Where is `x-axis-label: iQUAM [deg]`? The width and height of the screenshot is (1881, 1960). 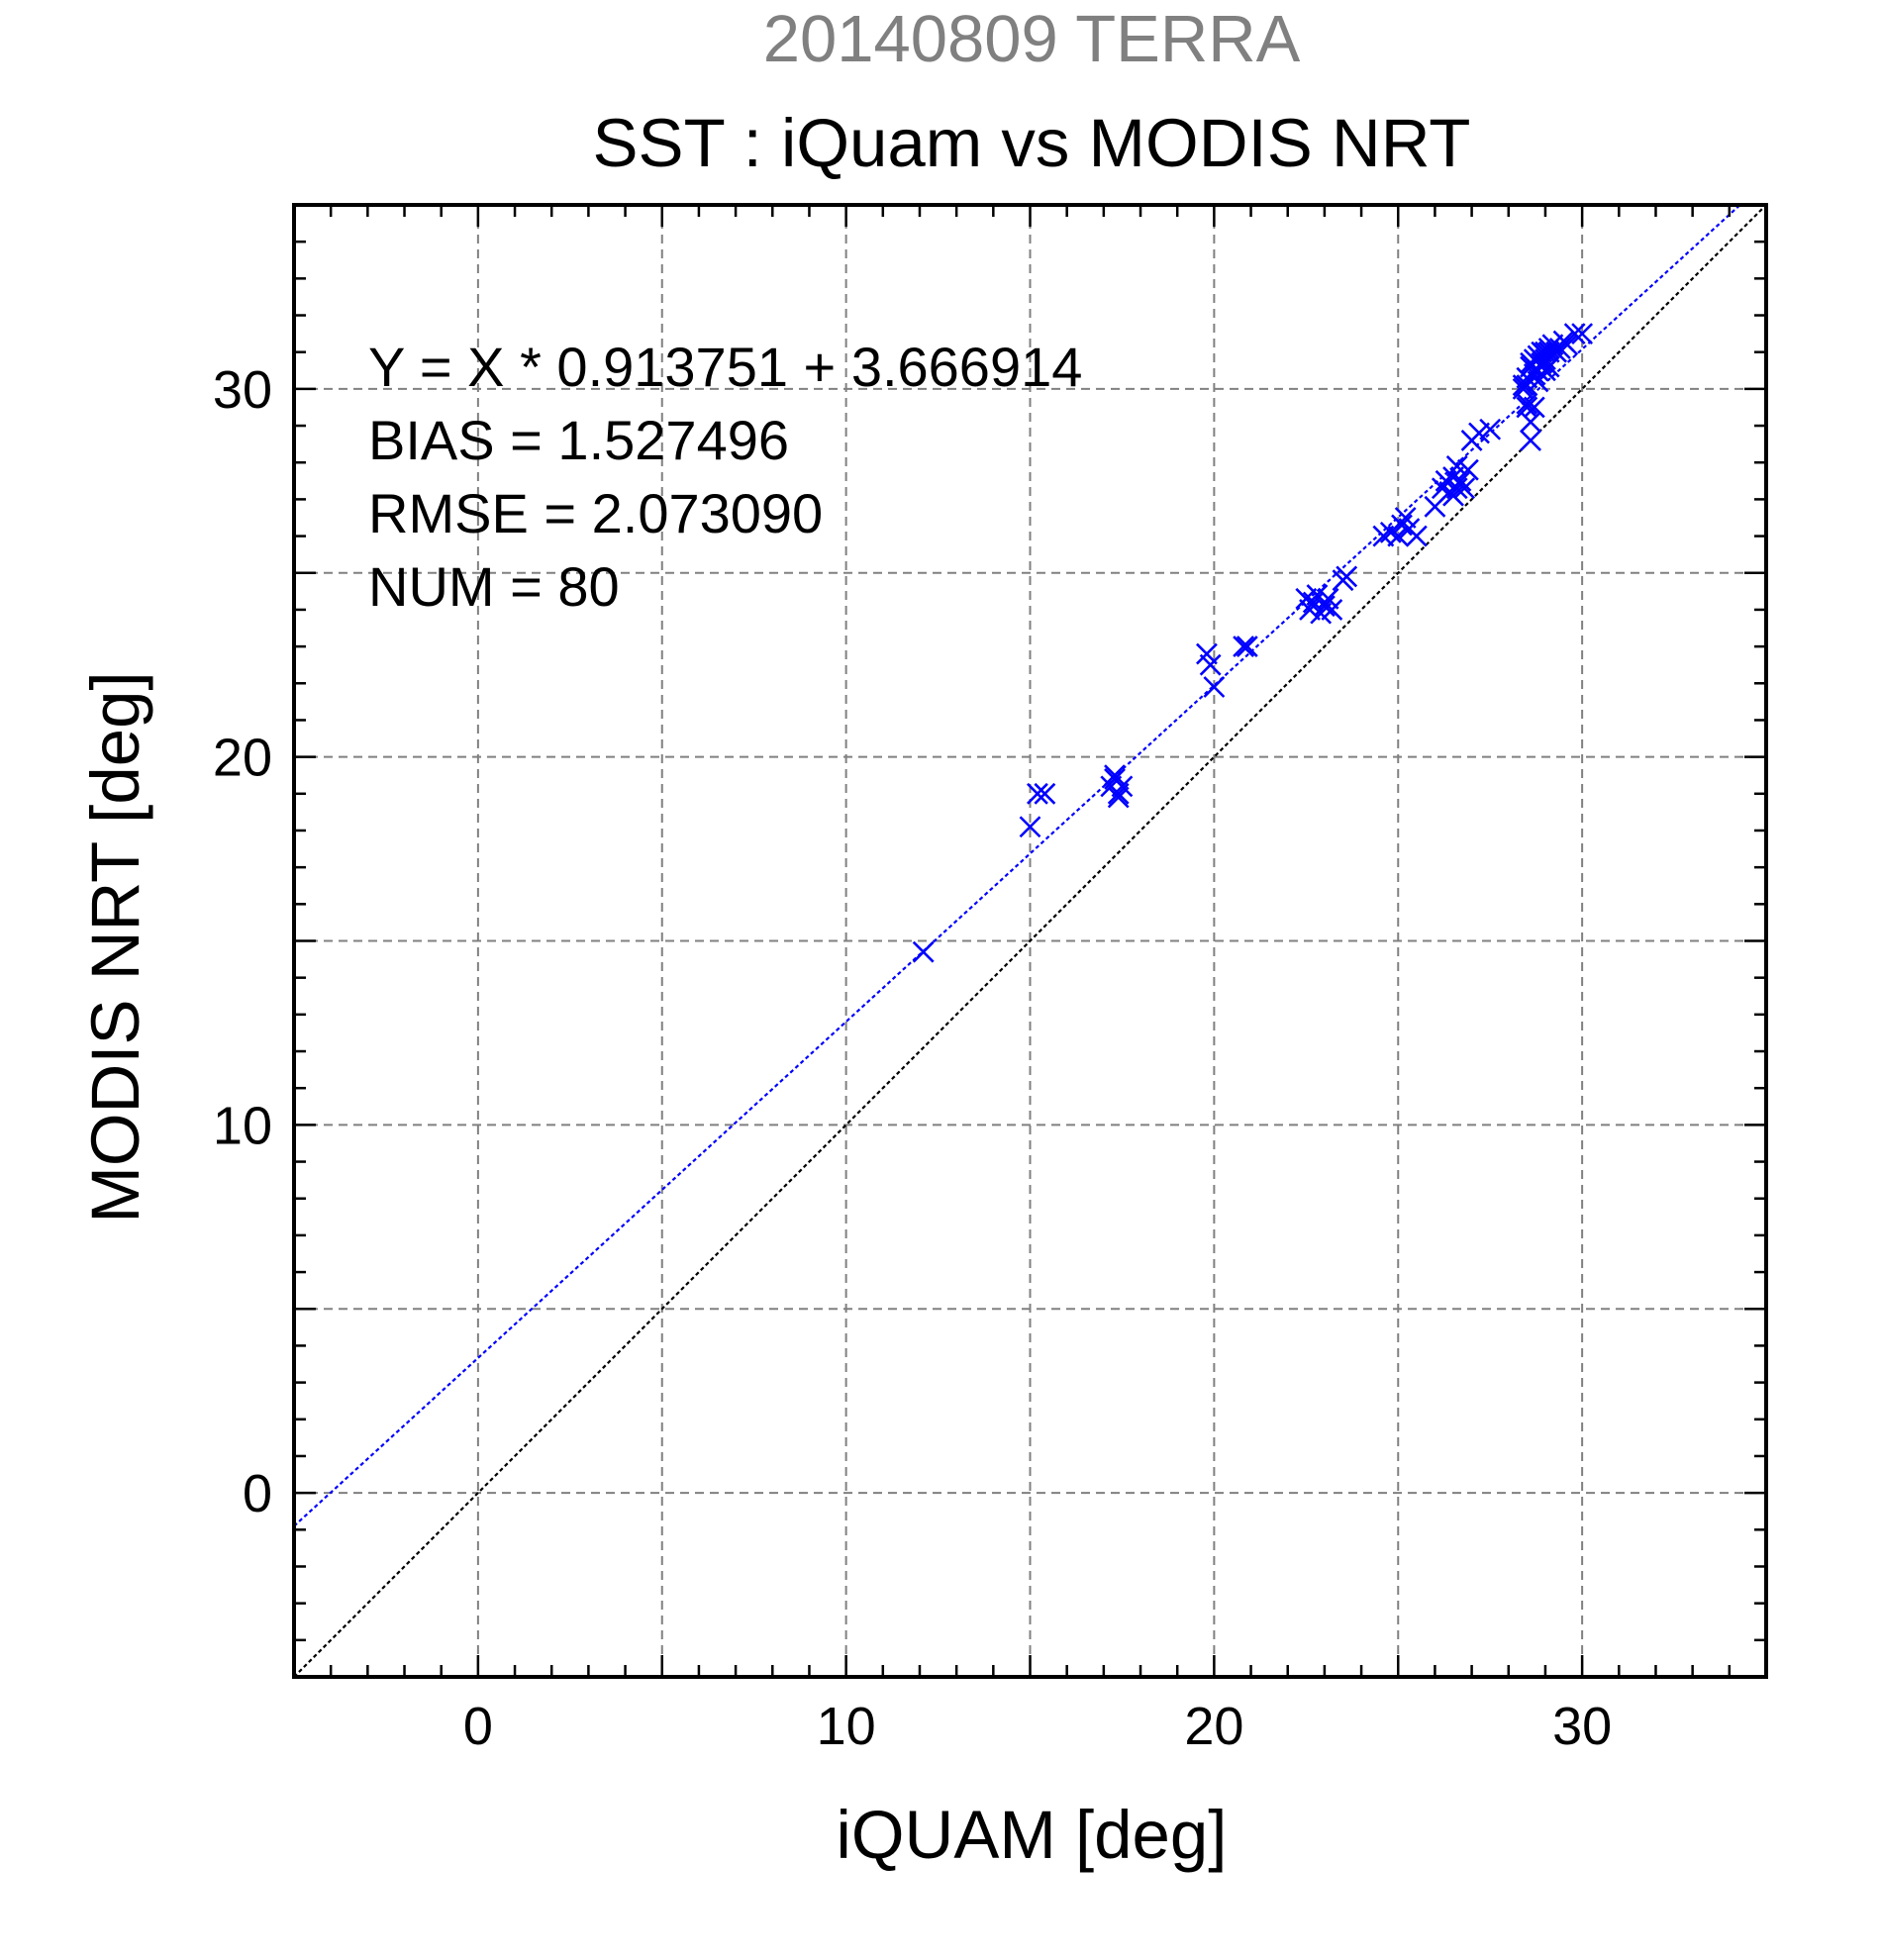
x-axis-label: iQUAM [deg] is located at coordinates (1033, 1835).